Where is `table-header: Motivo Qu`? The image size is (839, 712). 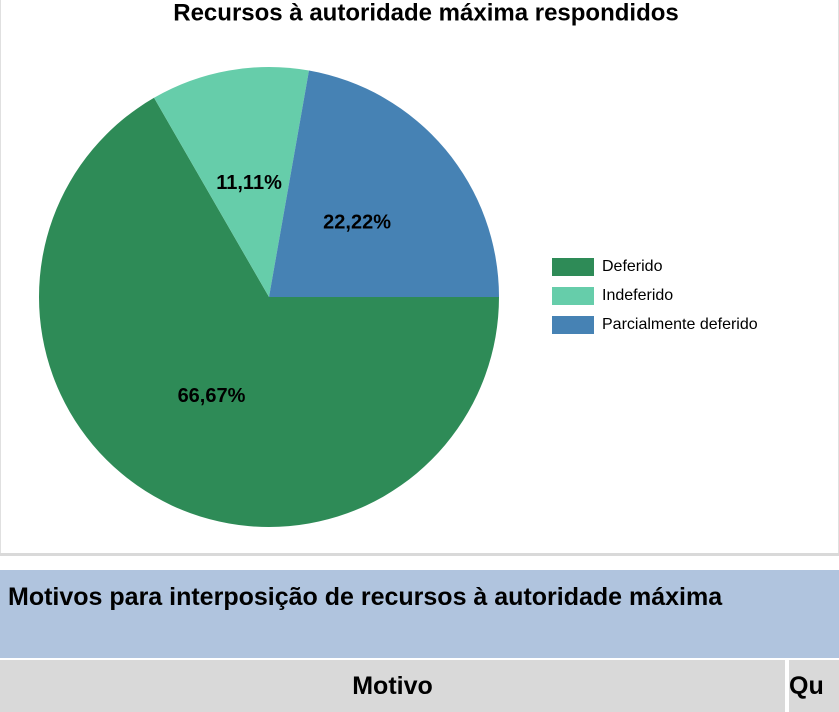
table-header: Motivo Qu is located at coordinates (419, 686).